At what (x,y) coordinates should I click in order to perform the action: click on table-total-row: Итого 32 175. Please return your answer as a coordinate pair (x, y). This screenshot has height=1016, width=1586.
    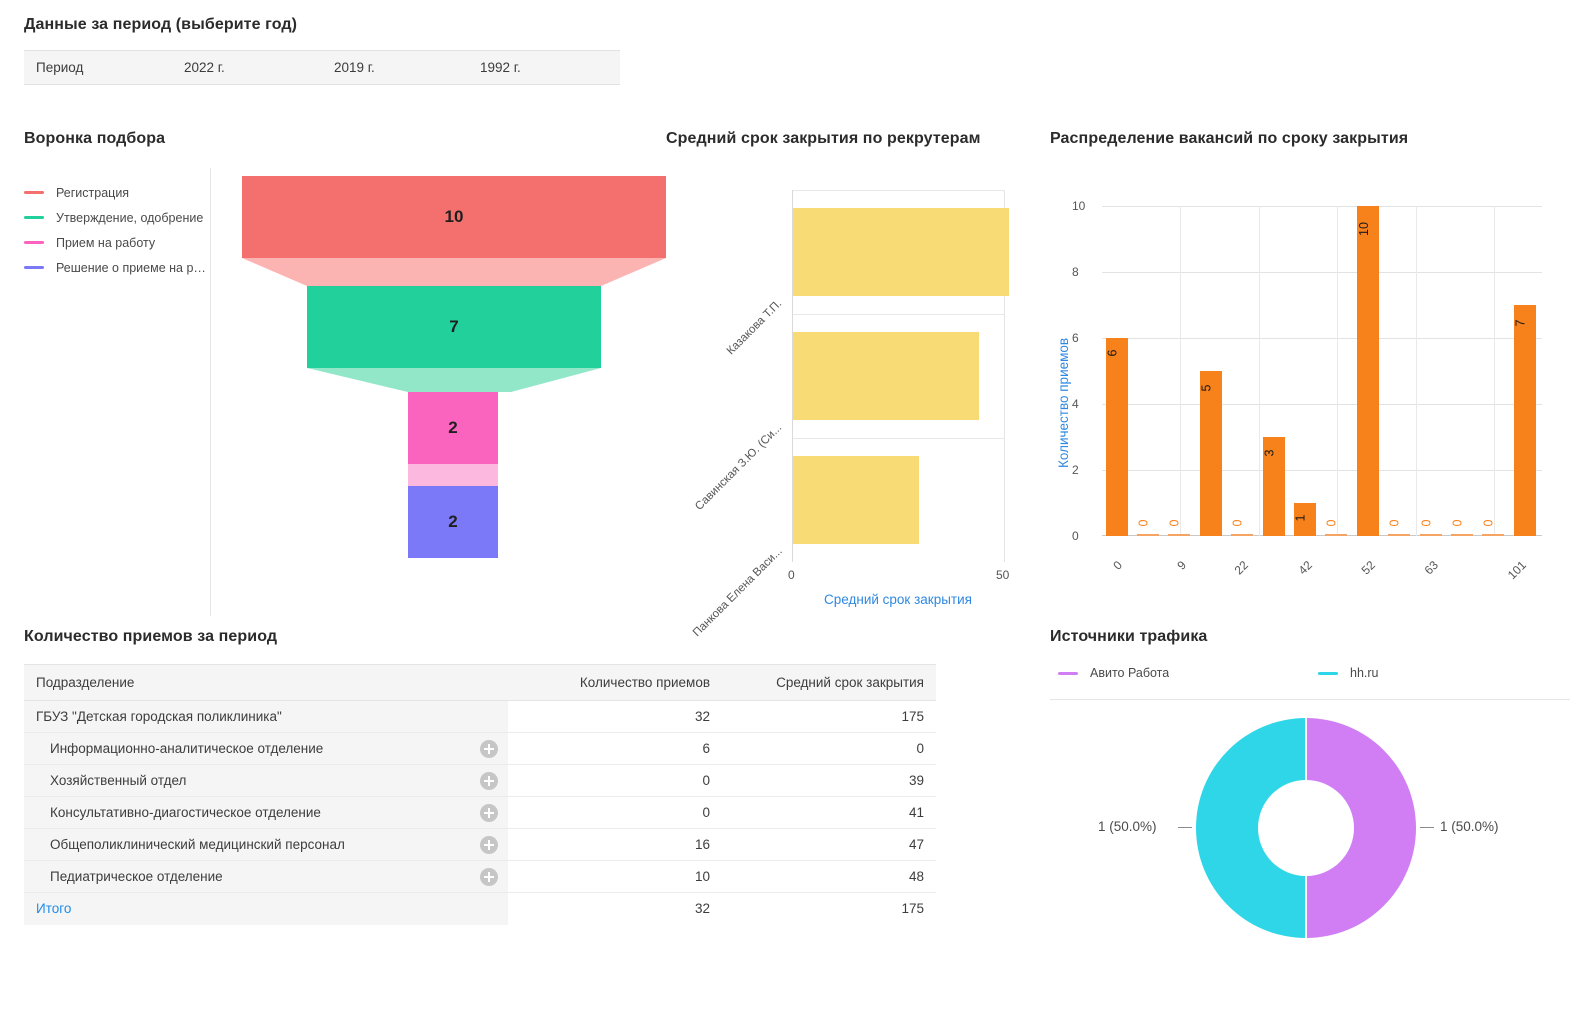
    Looking at the image, I should click on (480, 908).